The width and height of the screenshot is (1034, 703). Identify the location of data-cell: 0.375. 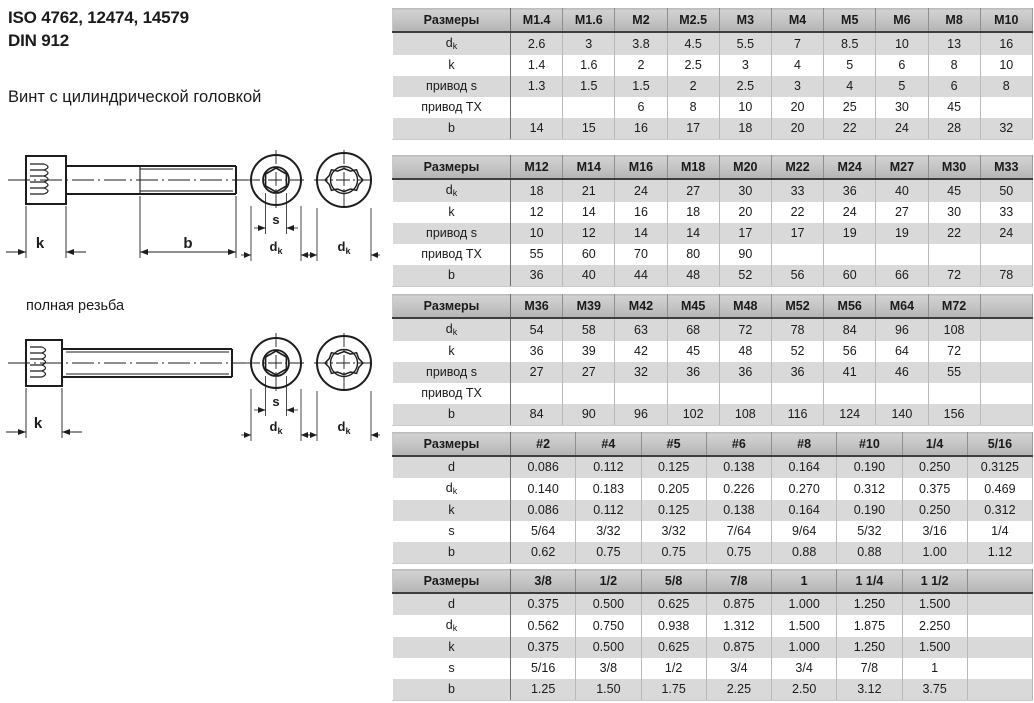
(543, 647).